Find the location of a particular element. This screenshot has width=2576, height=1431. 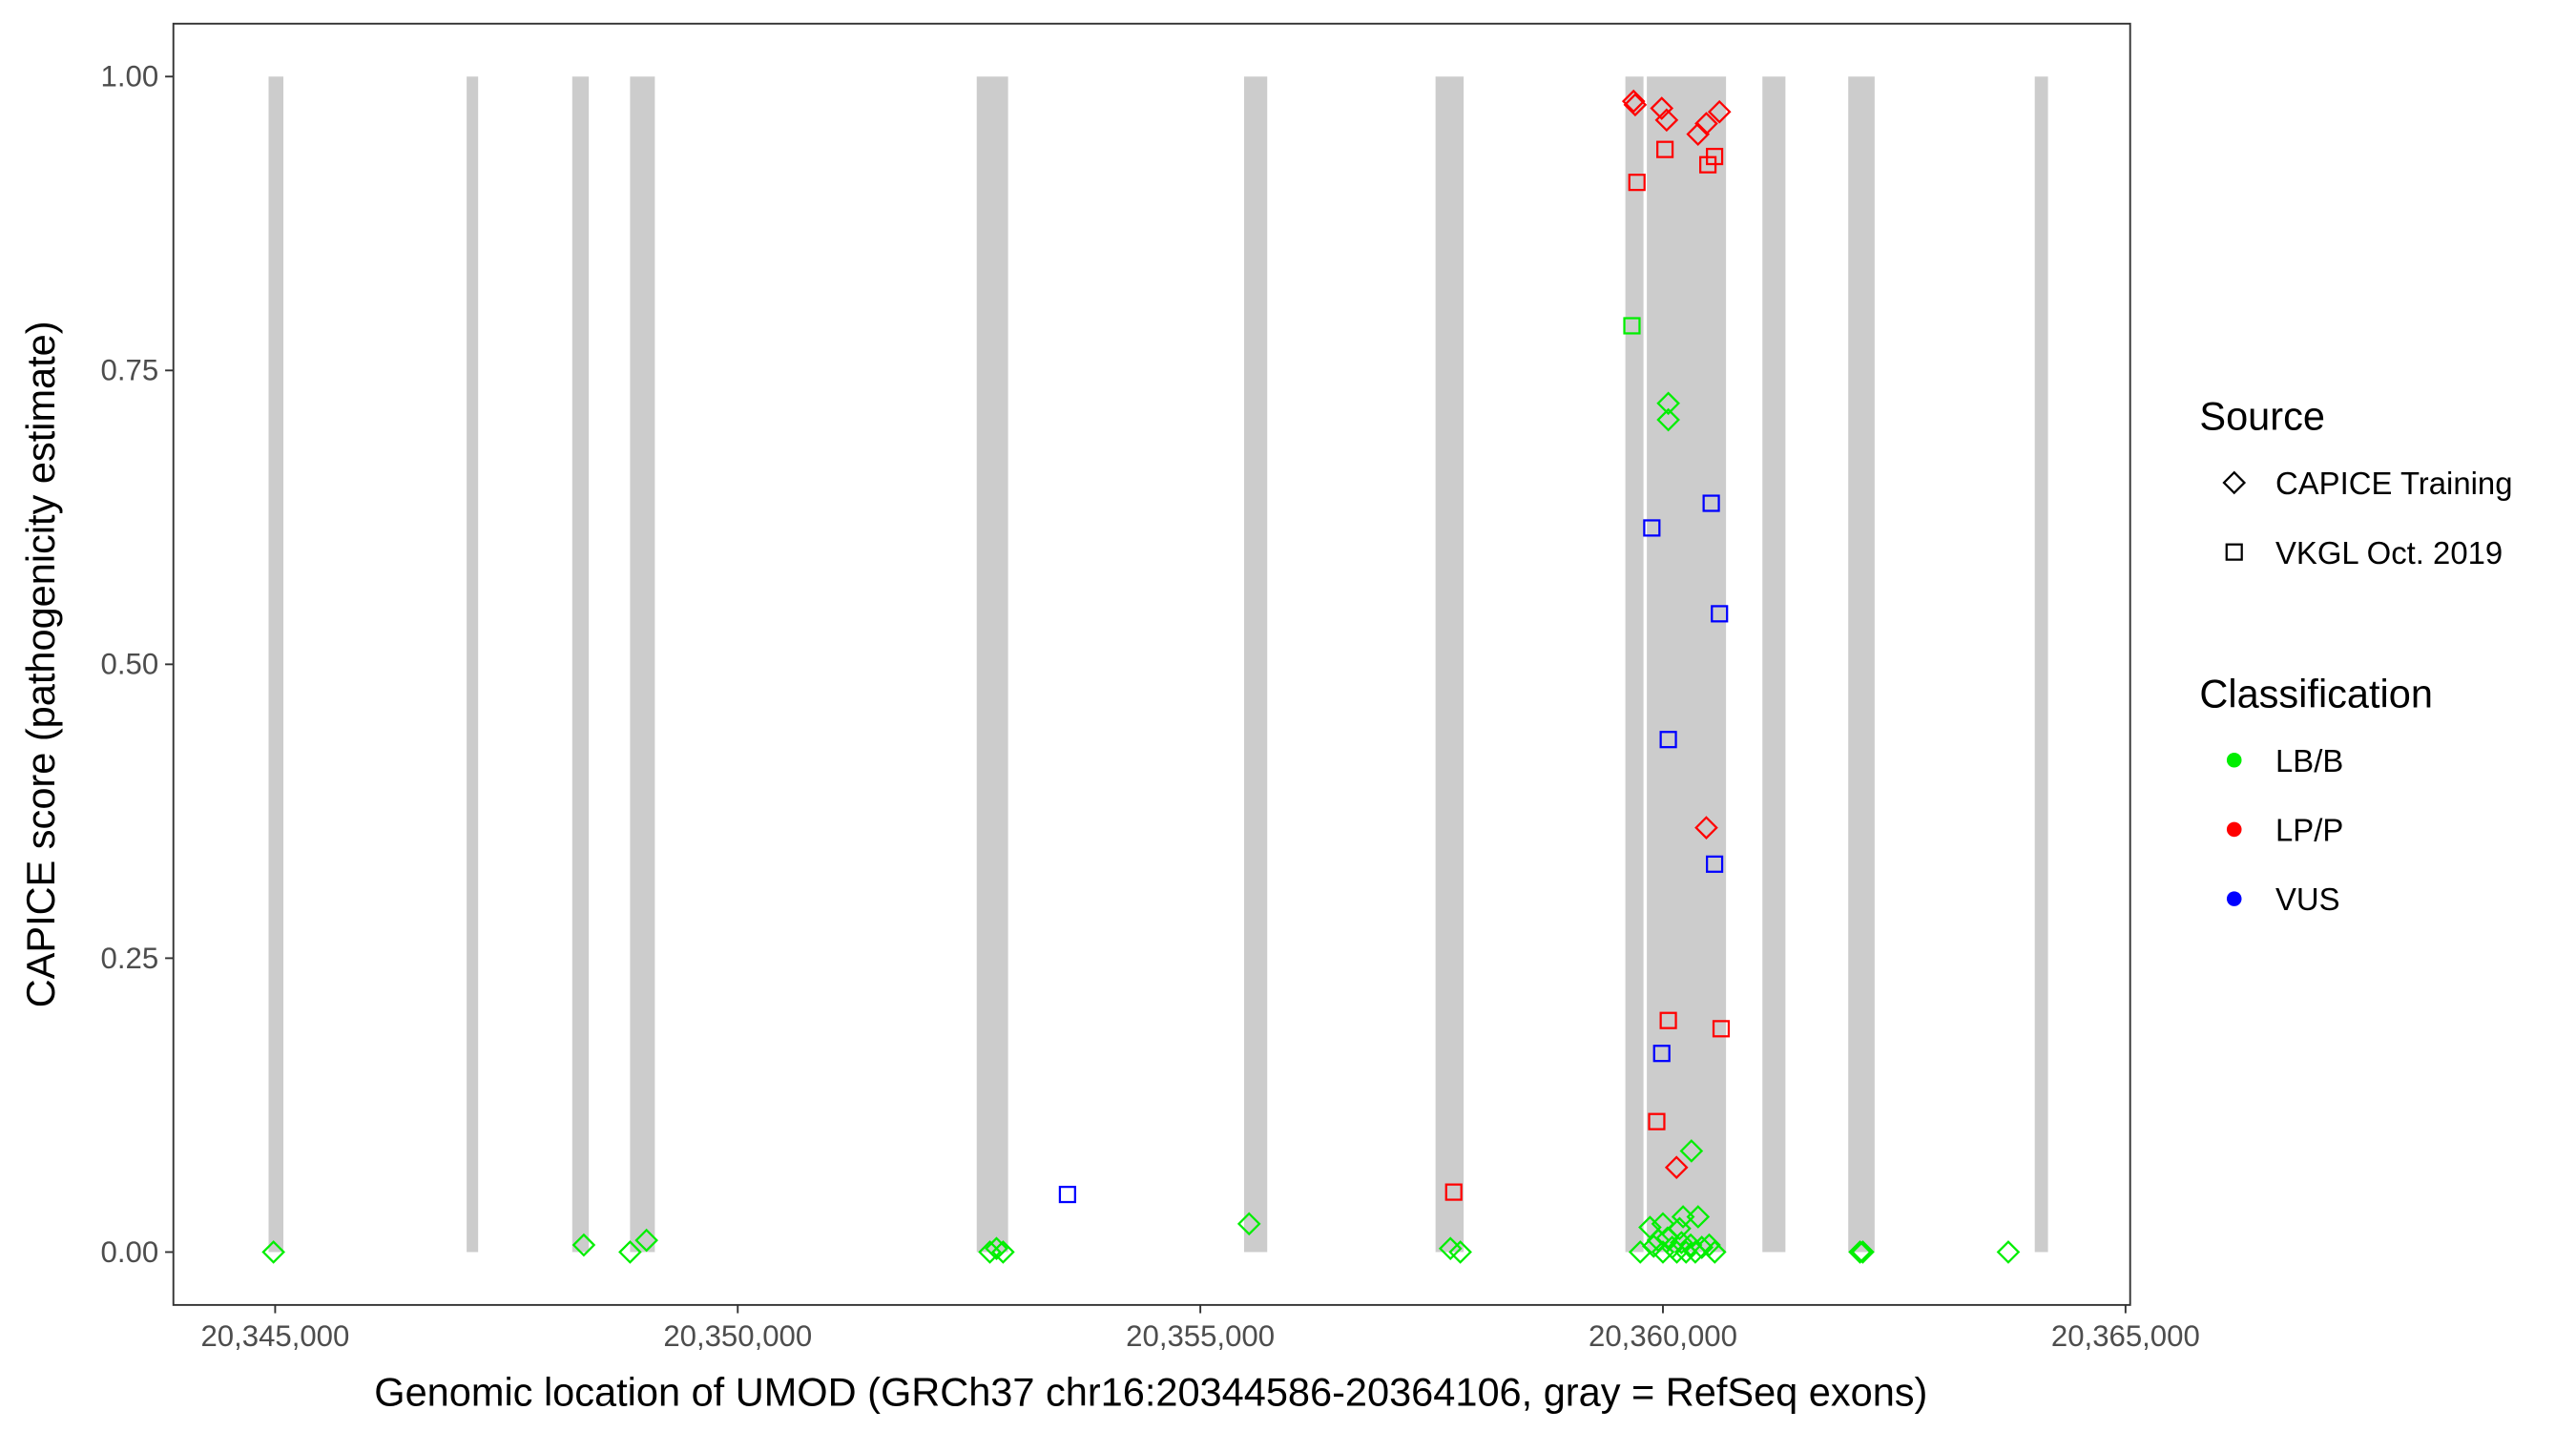

x-tick-label: 20,350,000 is located at coordinates (737, 1336).